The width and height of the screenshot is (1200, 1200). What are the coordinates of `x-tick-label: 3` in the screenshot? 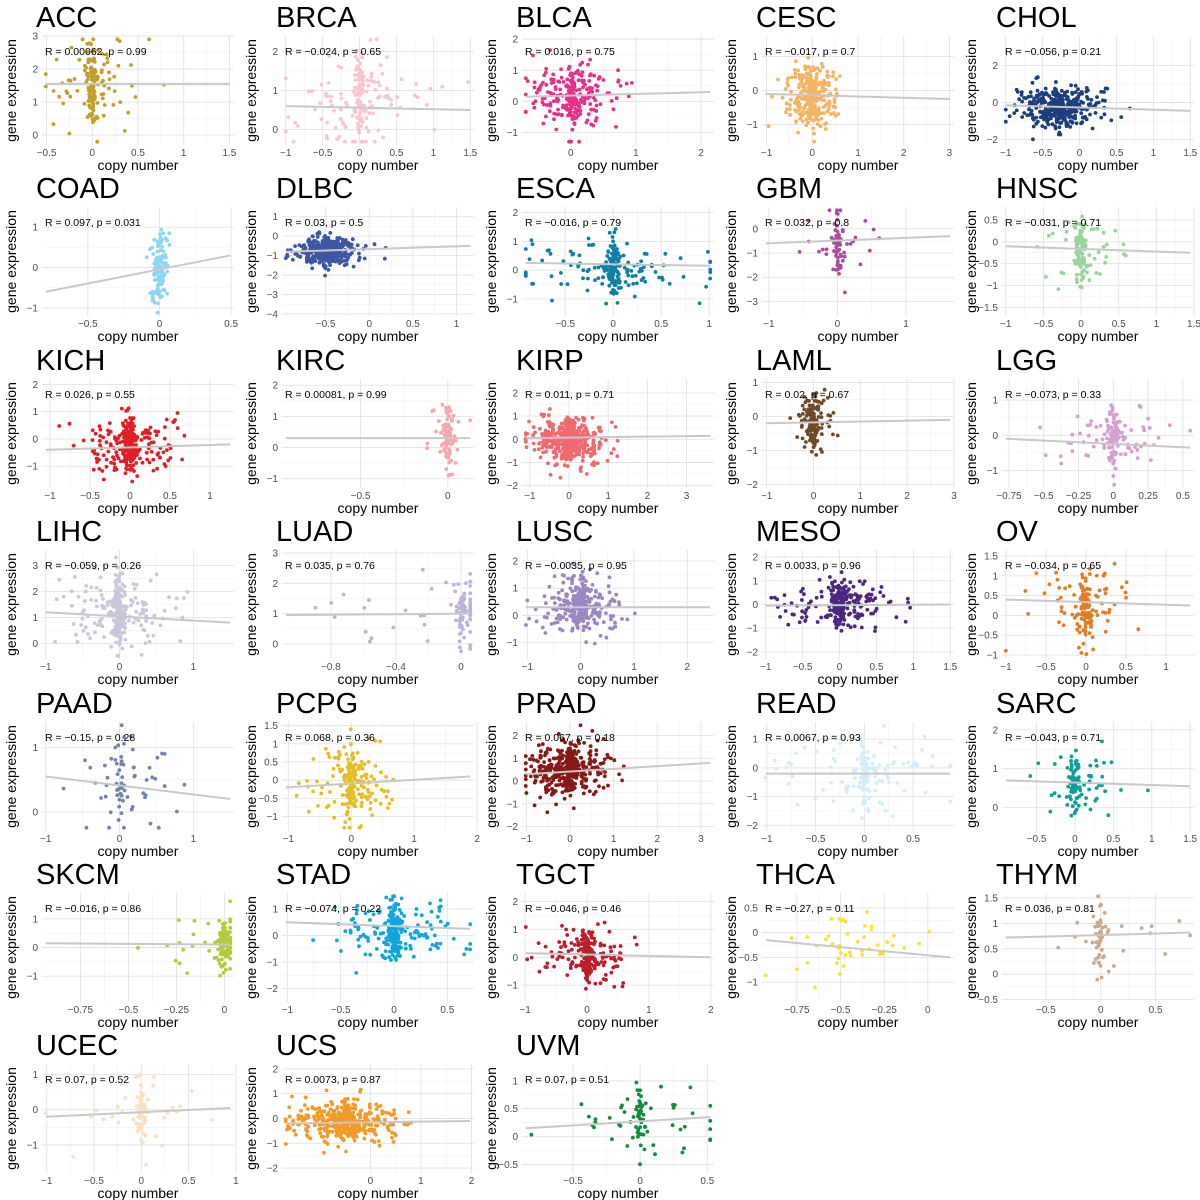 It's located at (687, 496).